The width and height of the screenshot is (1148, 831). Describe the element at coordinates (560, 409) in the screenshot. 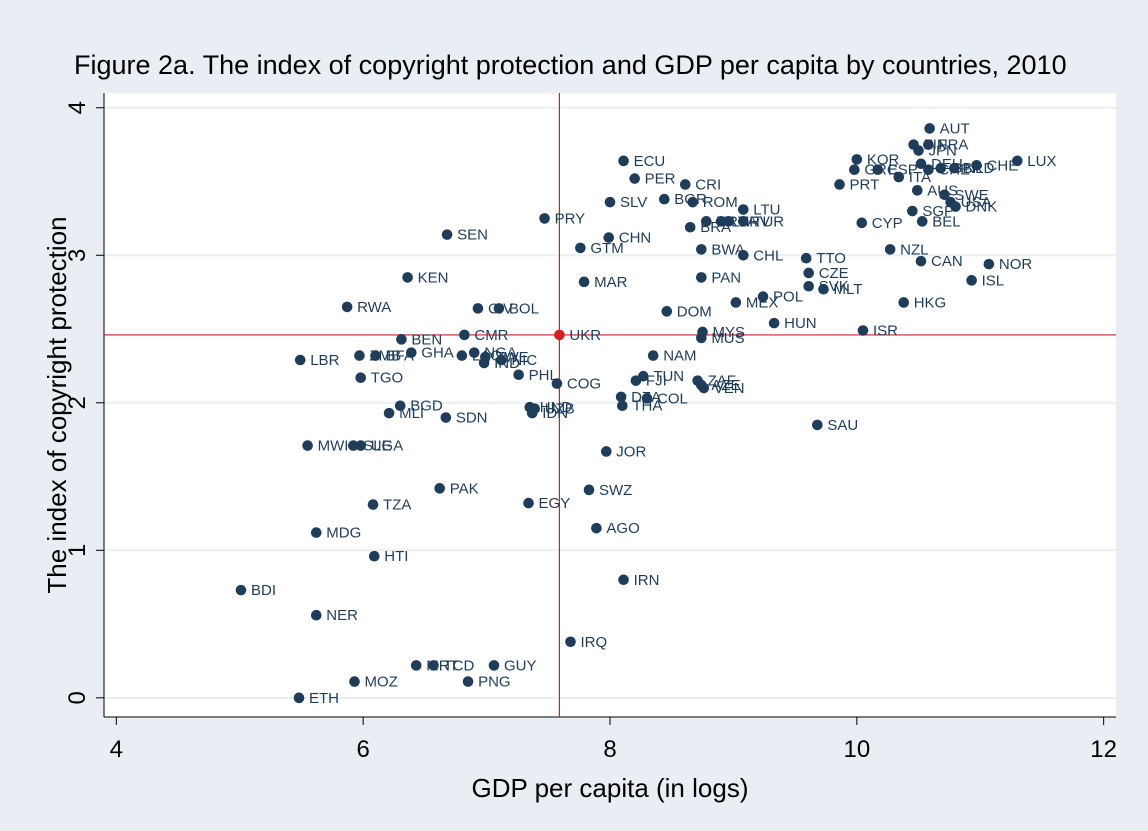

I see `point-label-uzb: UZB` at that location.